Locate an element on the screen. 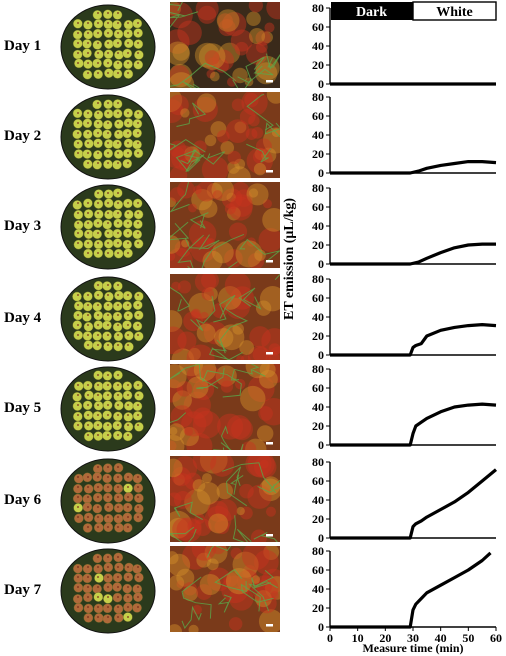  day-label: Day 1 is located at coordinates (23, 46).